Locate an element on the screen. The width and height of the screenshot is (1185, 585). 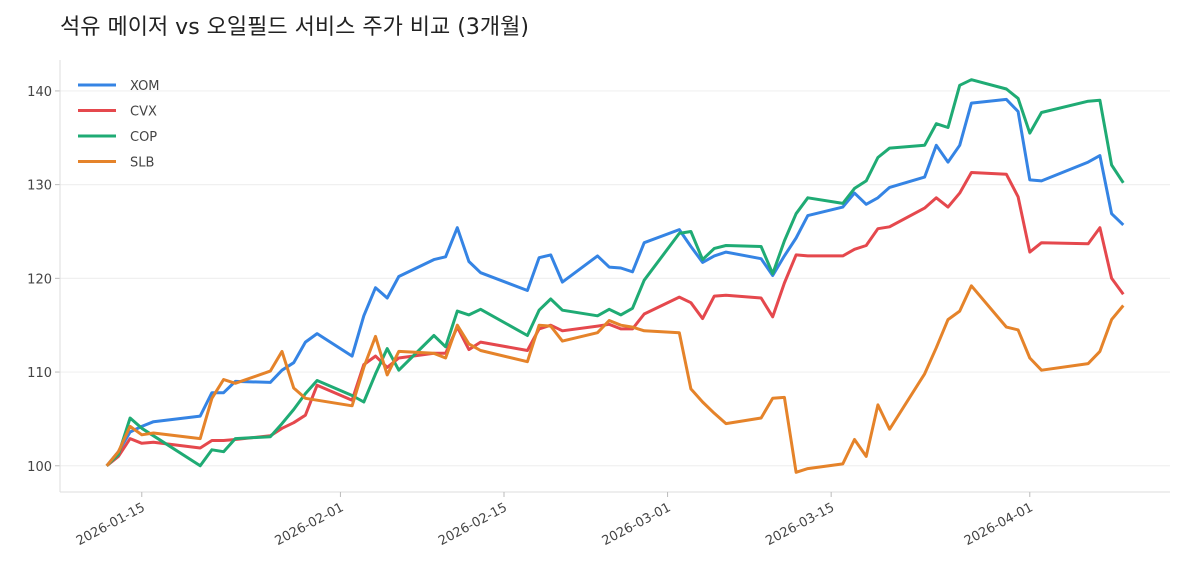
legend: XOM CVX COP SLB is located at coordinates (119, 125).